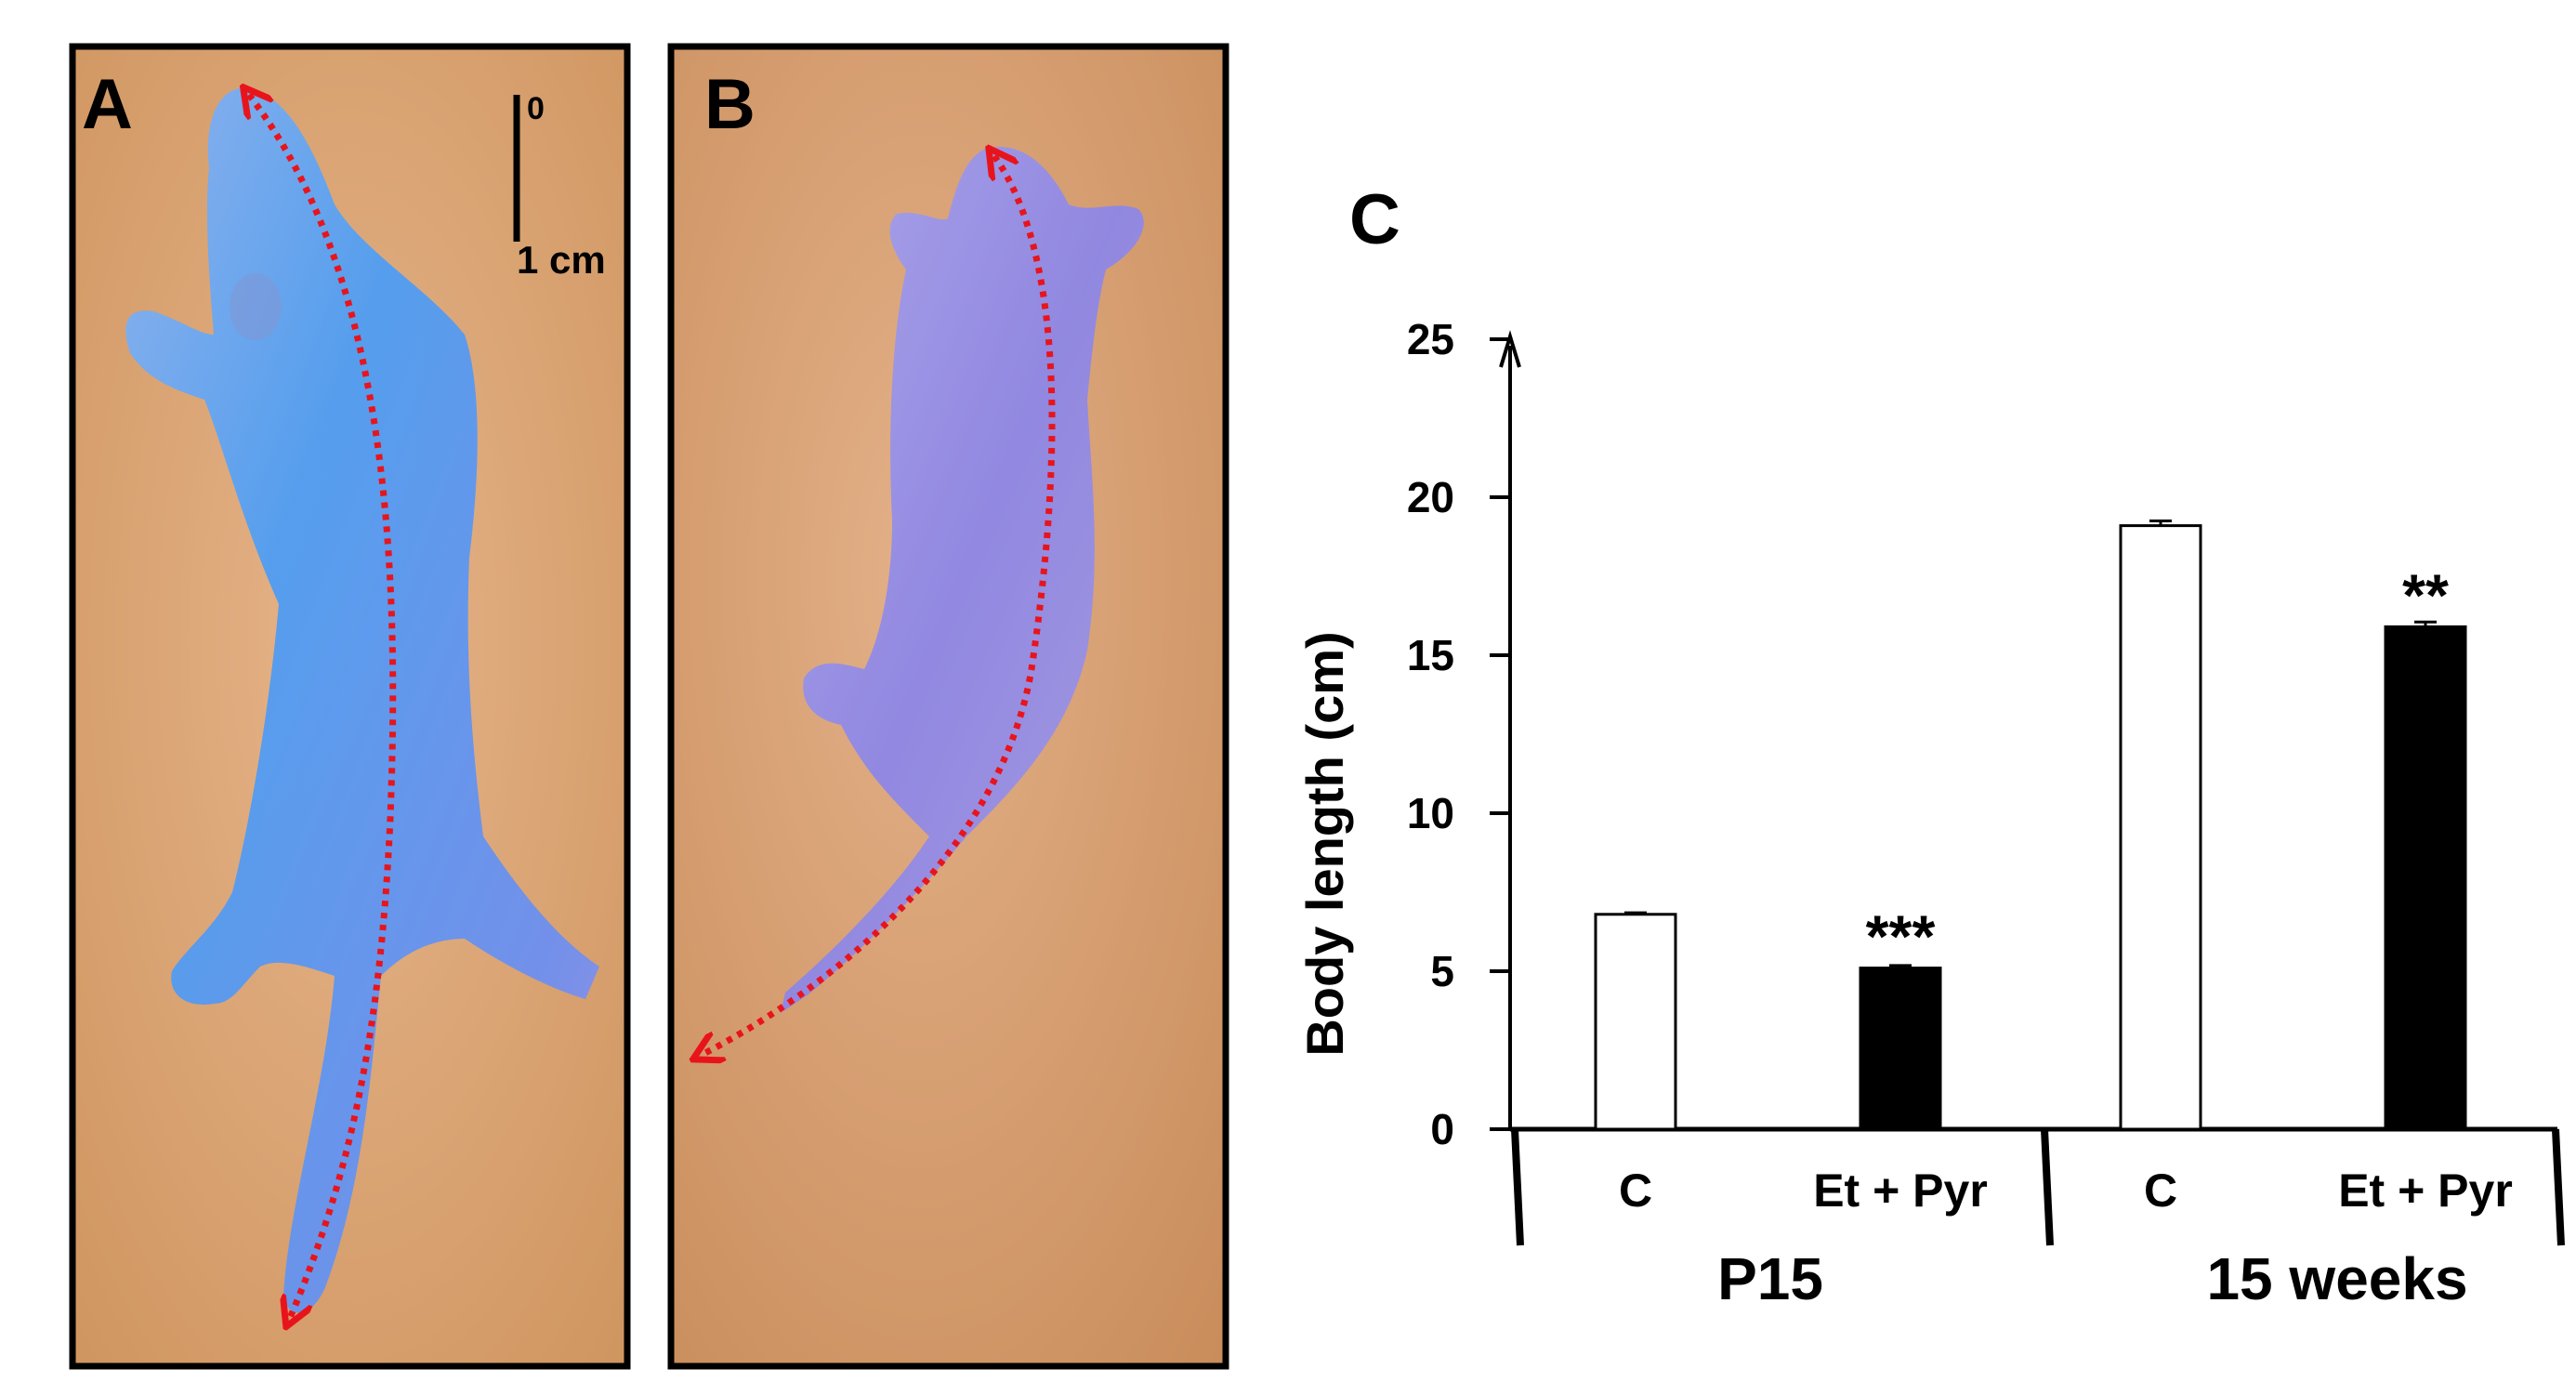  I want to click on significance-marker: **, so click(2425, 594).